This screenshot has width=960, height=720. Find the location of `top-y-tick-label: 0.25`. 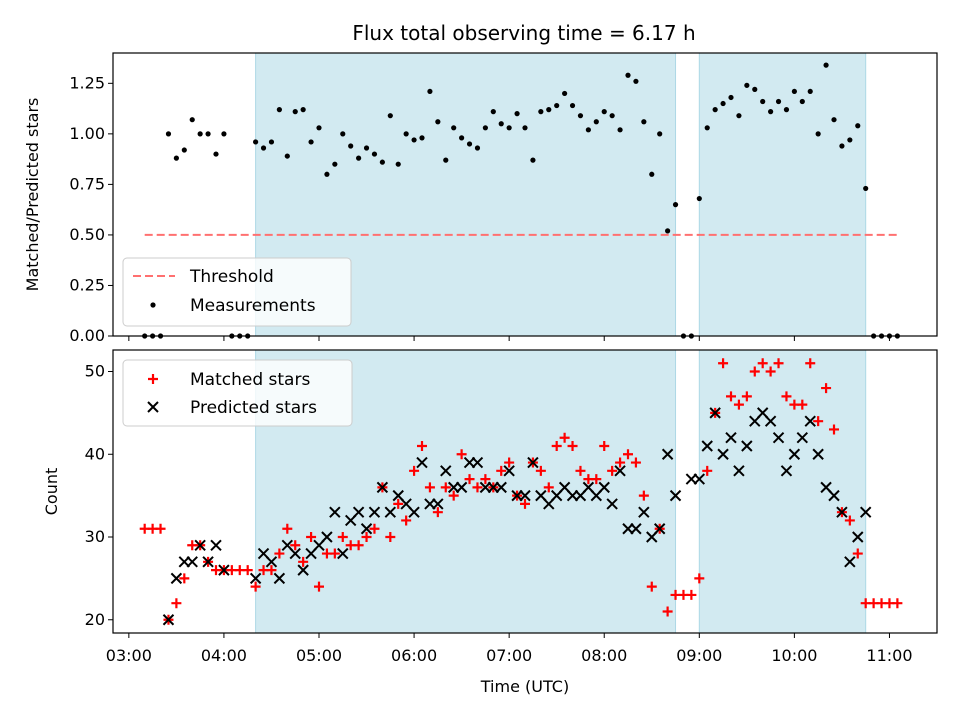

top-y-tick-label: 0.25 is located at coordinates (87, 284).